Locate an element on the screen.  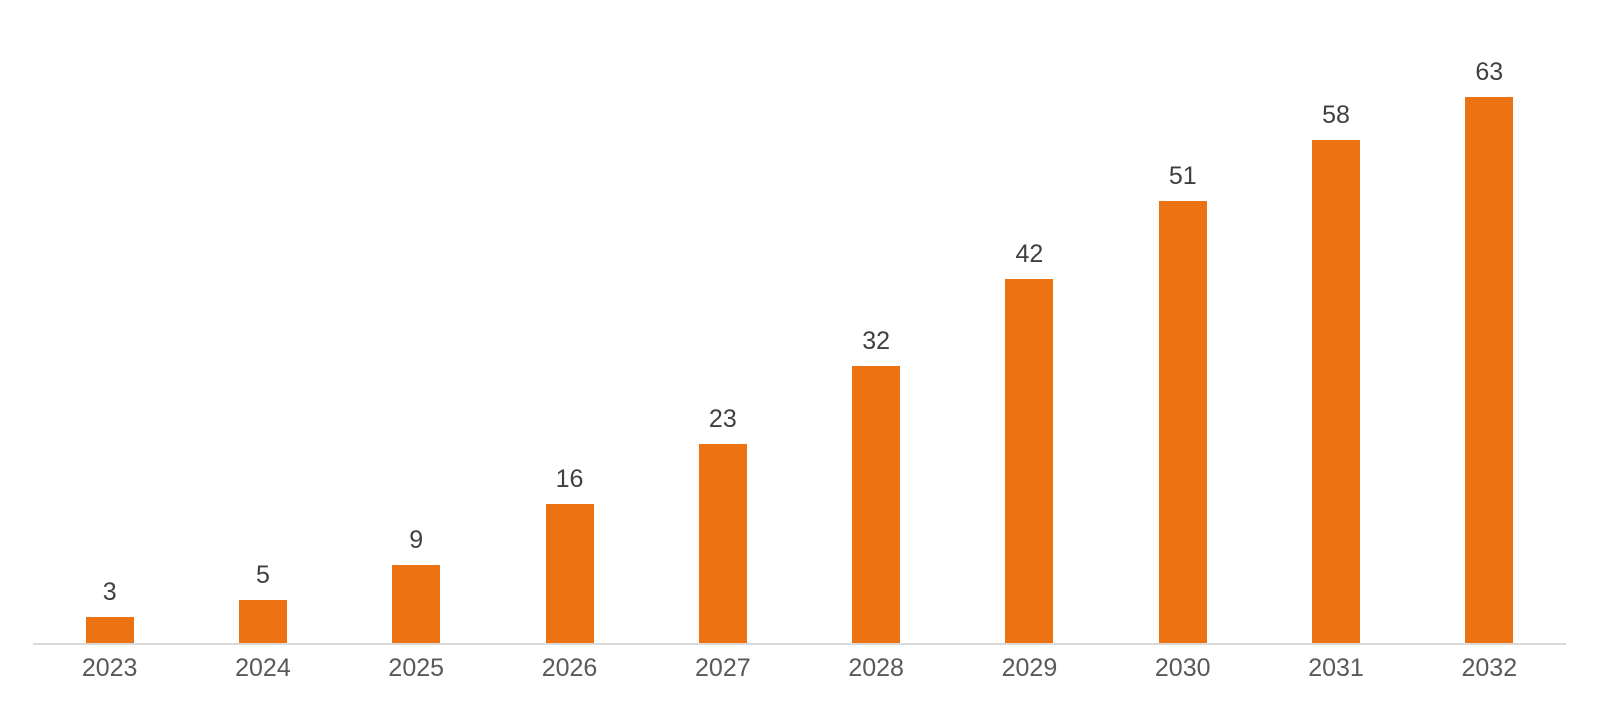
data-label: 51 is located at coordinates (1182, 176).